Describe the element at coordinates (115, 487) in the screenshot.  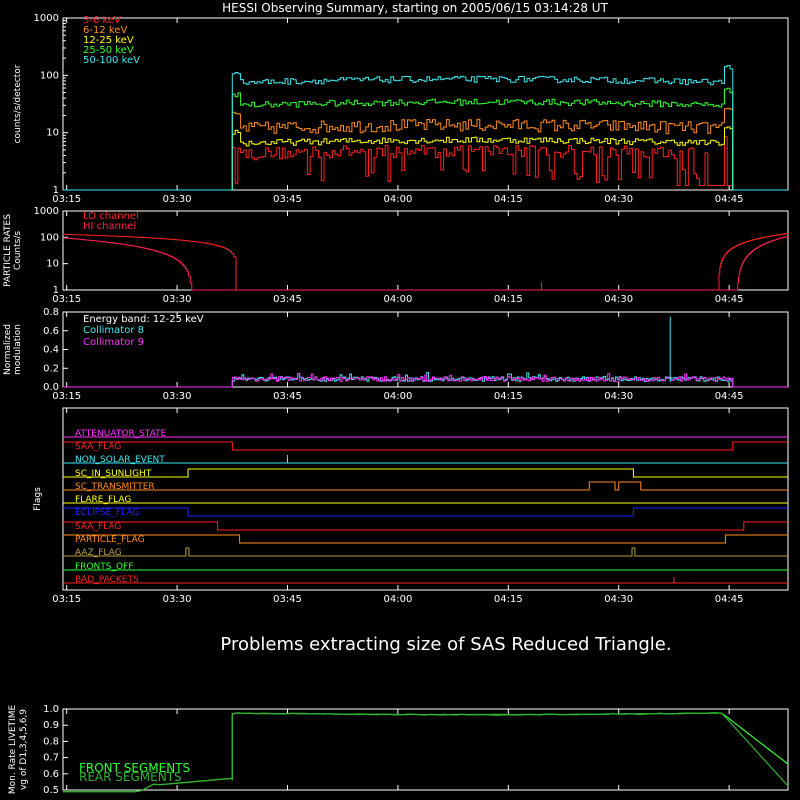
I see `flag-label: SC_TRANSMITTER` at that location.